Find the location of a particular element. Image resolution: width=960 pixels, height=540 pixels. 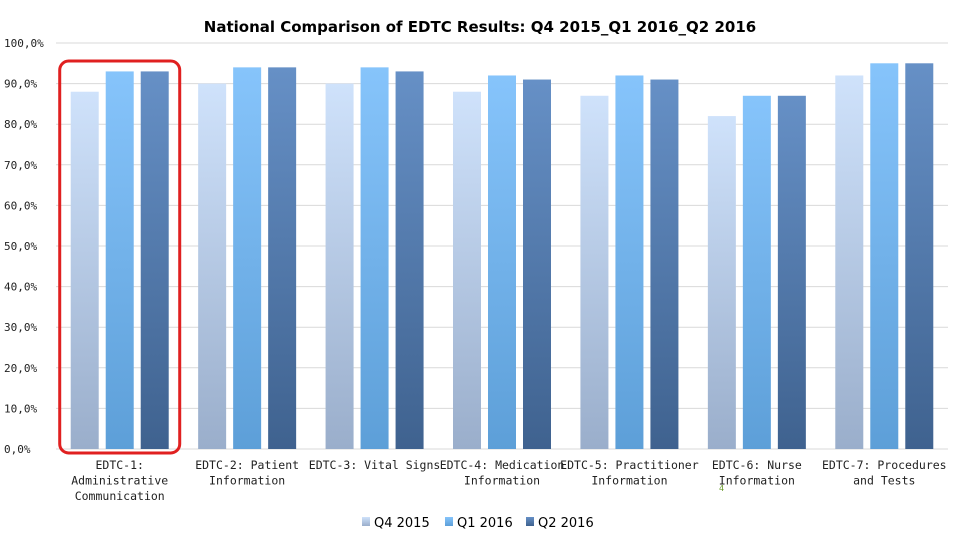

category-label: EDTC-4: Medication Information is located at coordinates (502, 473).